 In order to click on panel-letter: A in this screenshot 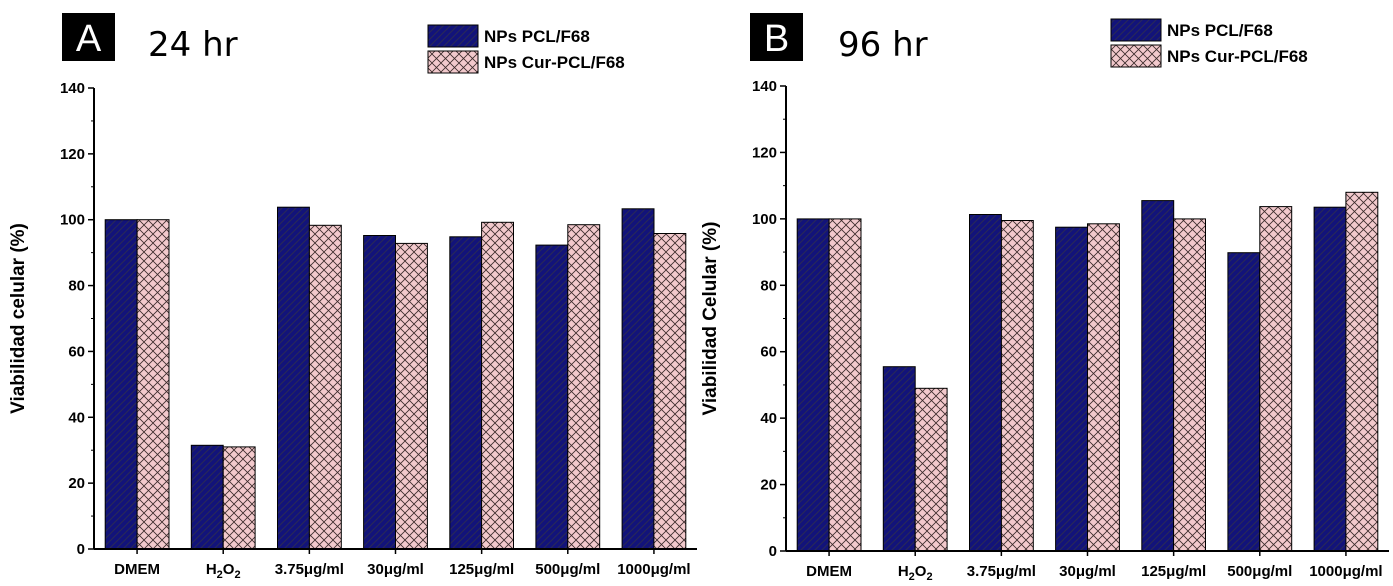, I will do `click(89, 39)`.